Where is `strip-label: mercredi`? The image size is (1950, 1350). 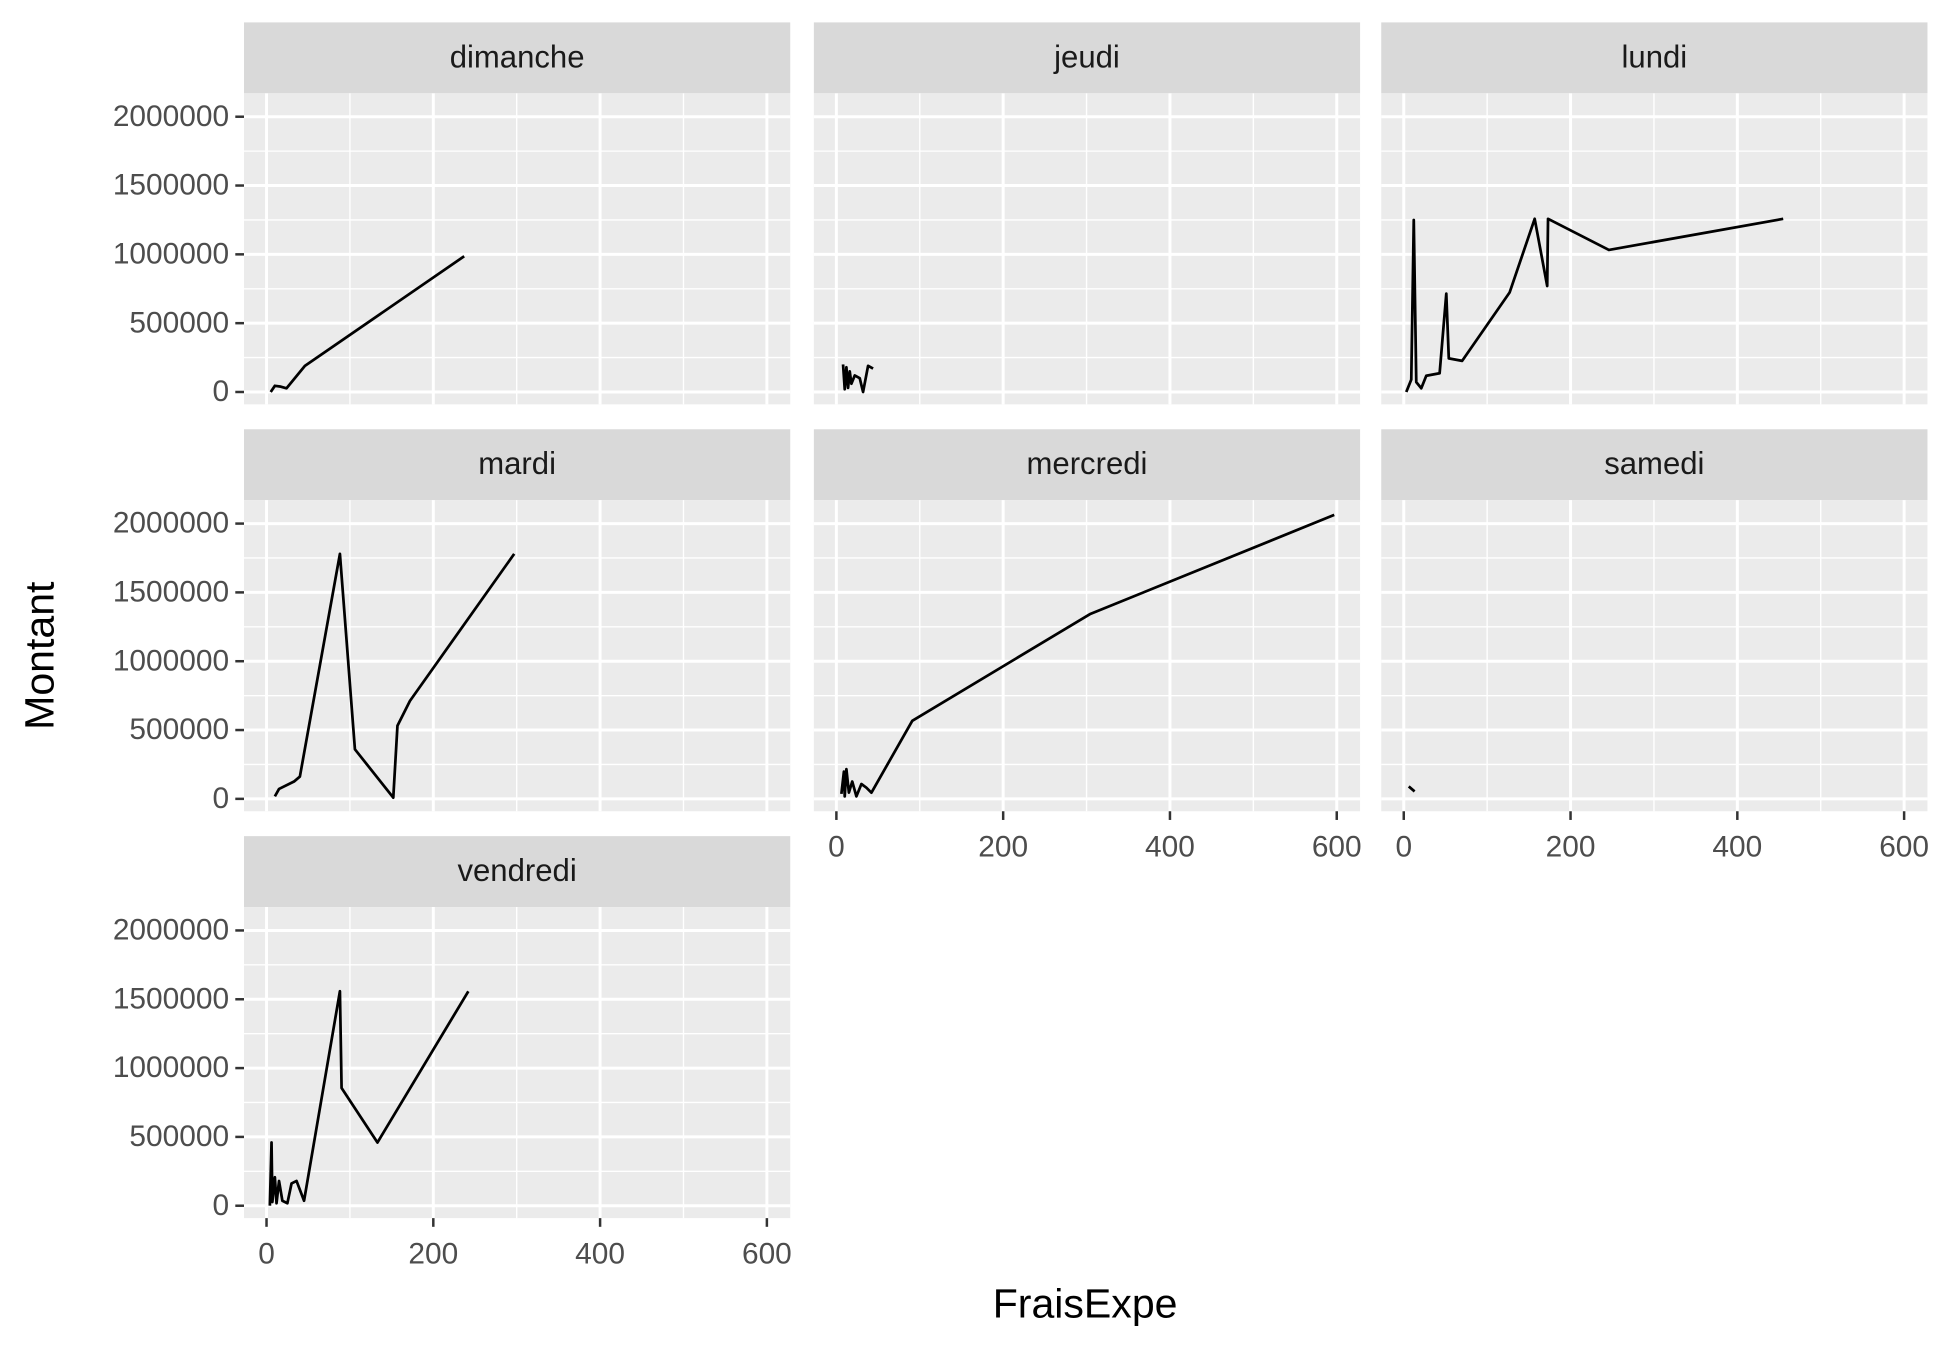
strip-label: mercredi is located at coordinates (1087, 463).